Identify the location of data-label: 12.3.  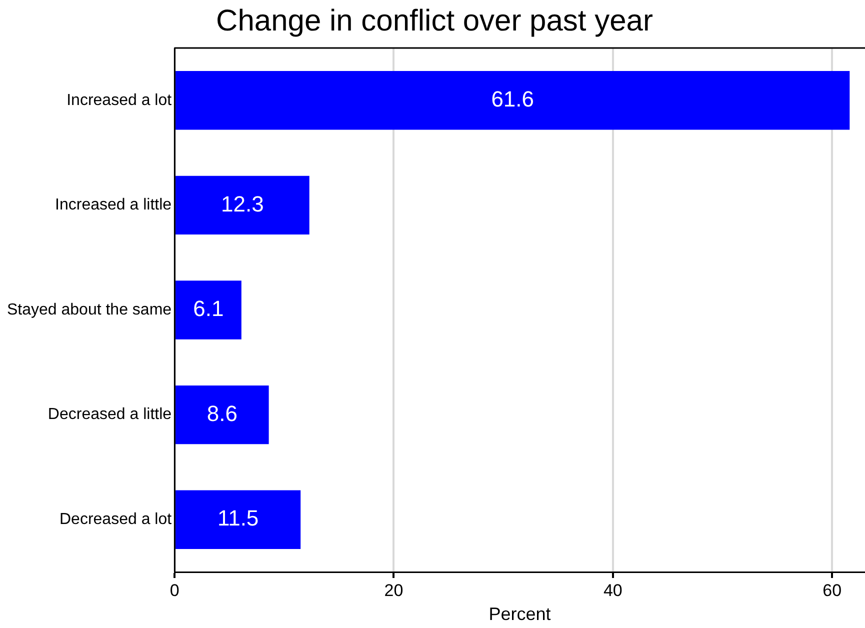
(242, 203).